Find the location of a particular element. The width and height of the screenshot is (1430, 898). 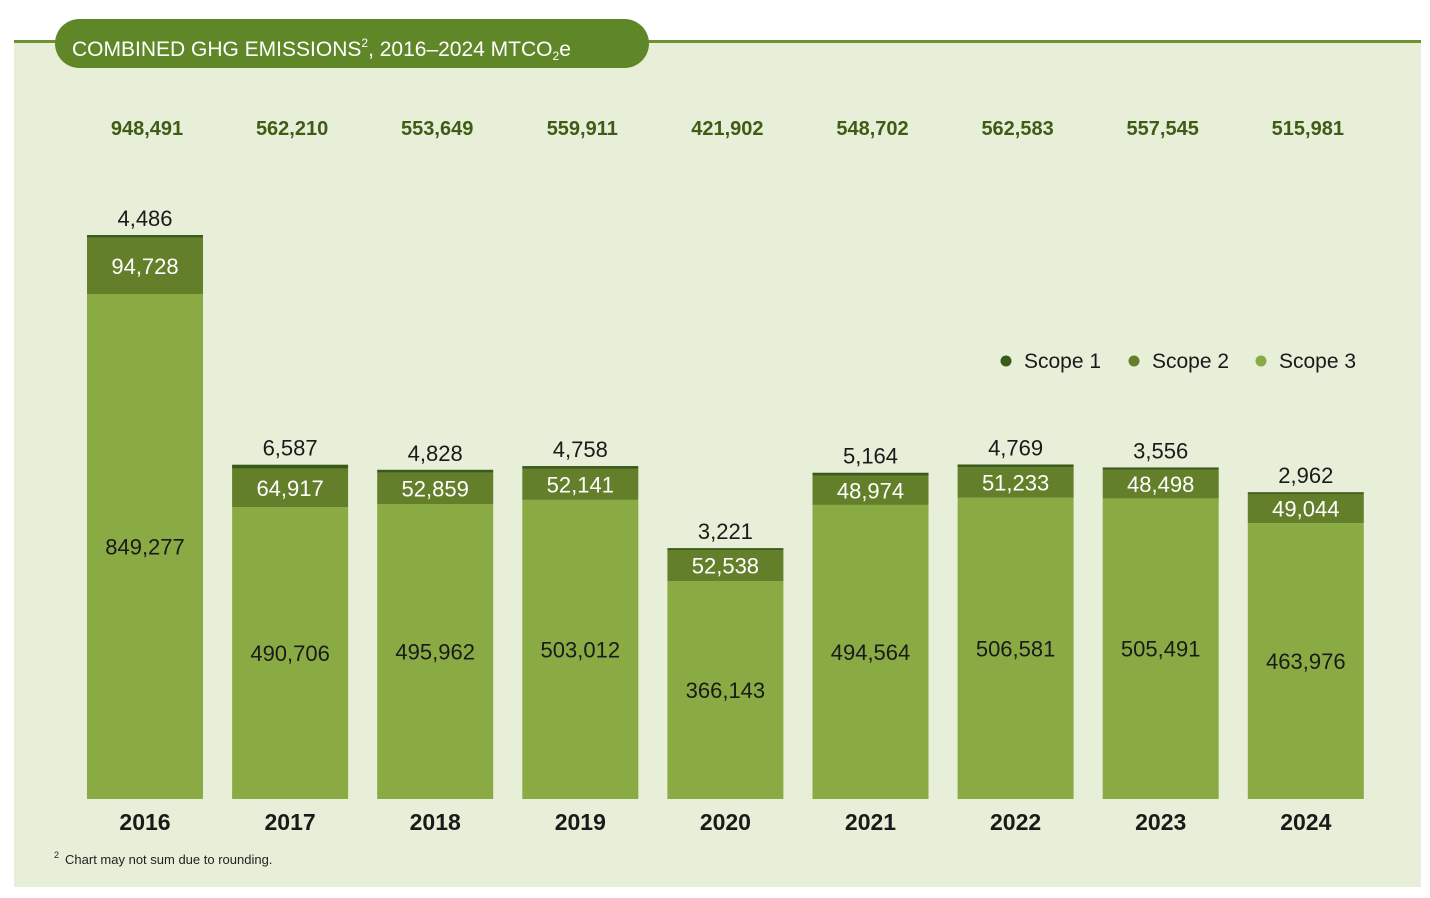

label-total-2017: 562,210 is located at coordinates (292, 129).